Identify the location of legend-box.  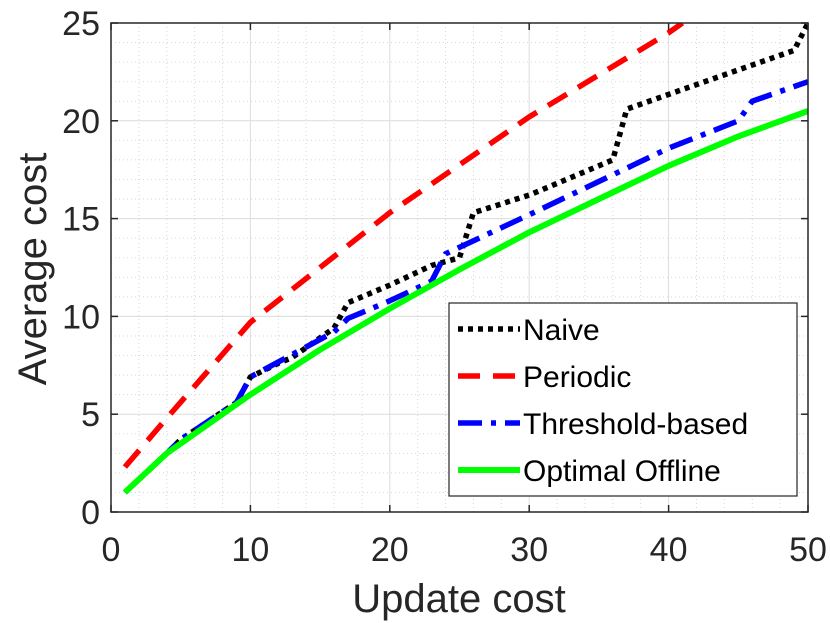
(623, 399).